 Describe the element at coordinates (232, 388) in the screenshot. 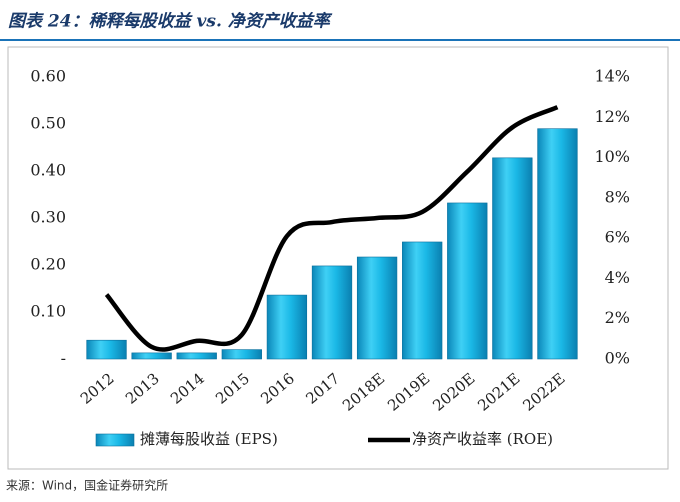

I see `x-tick-label: 2015` at that location.